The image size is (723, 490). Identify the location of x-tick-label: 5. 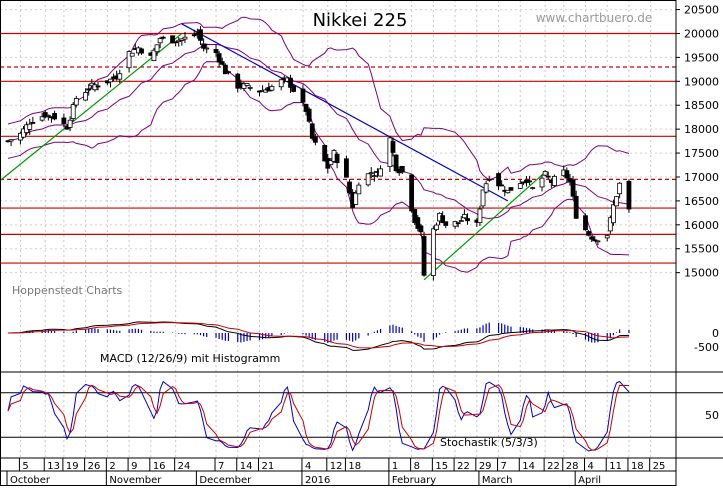
(25, 466).